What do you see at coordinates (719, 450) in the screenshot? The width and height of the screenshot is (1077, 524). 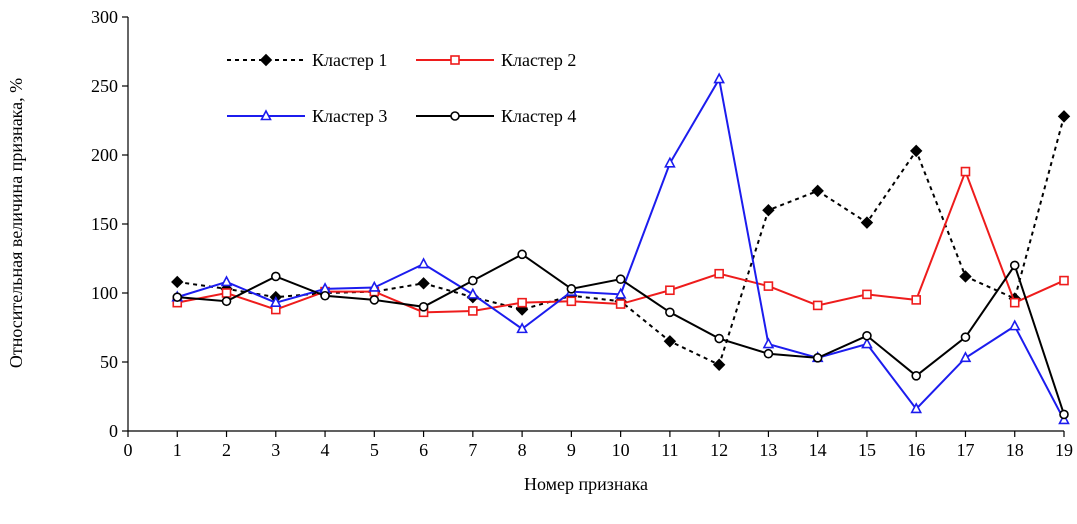 I see `x-tick-label: 12` at bounding box center [719, 450].